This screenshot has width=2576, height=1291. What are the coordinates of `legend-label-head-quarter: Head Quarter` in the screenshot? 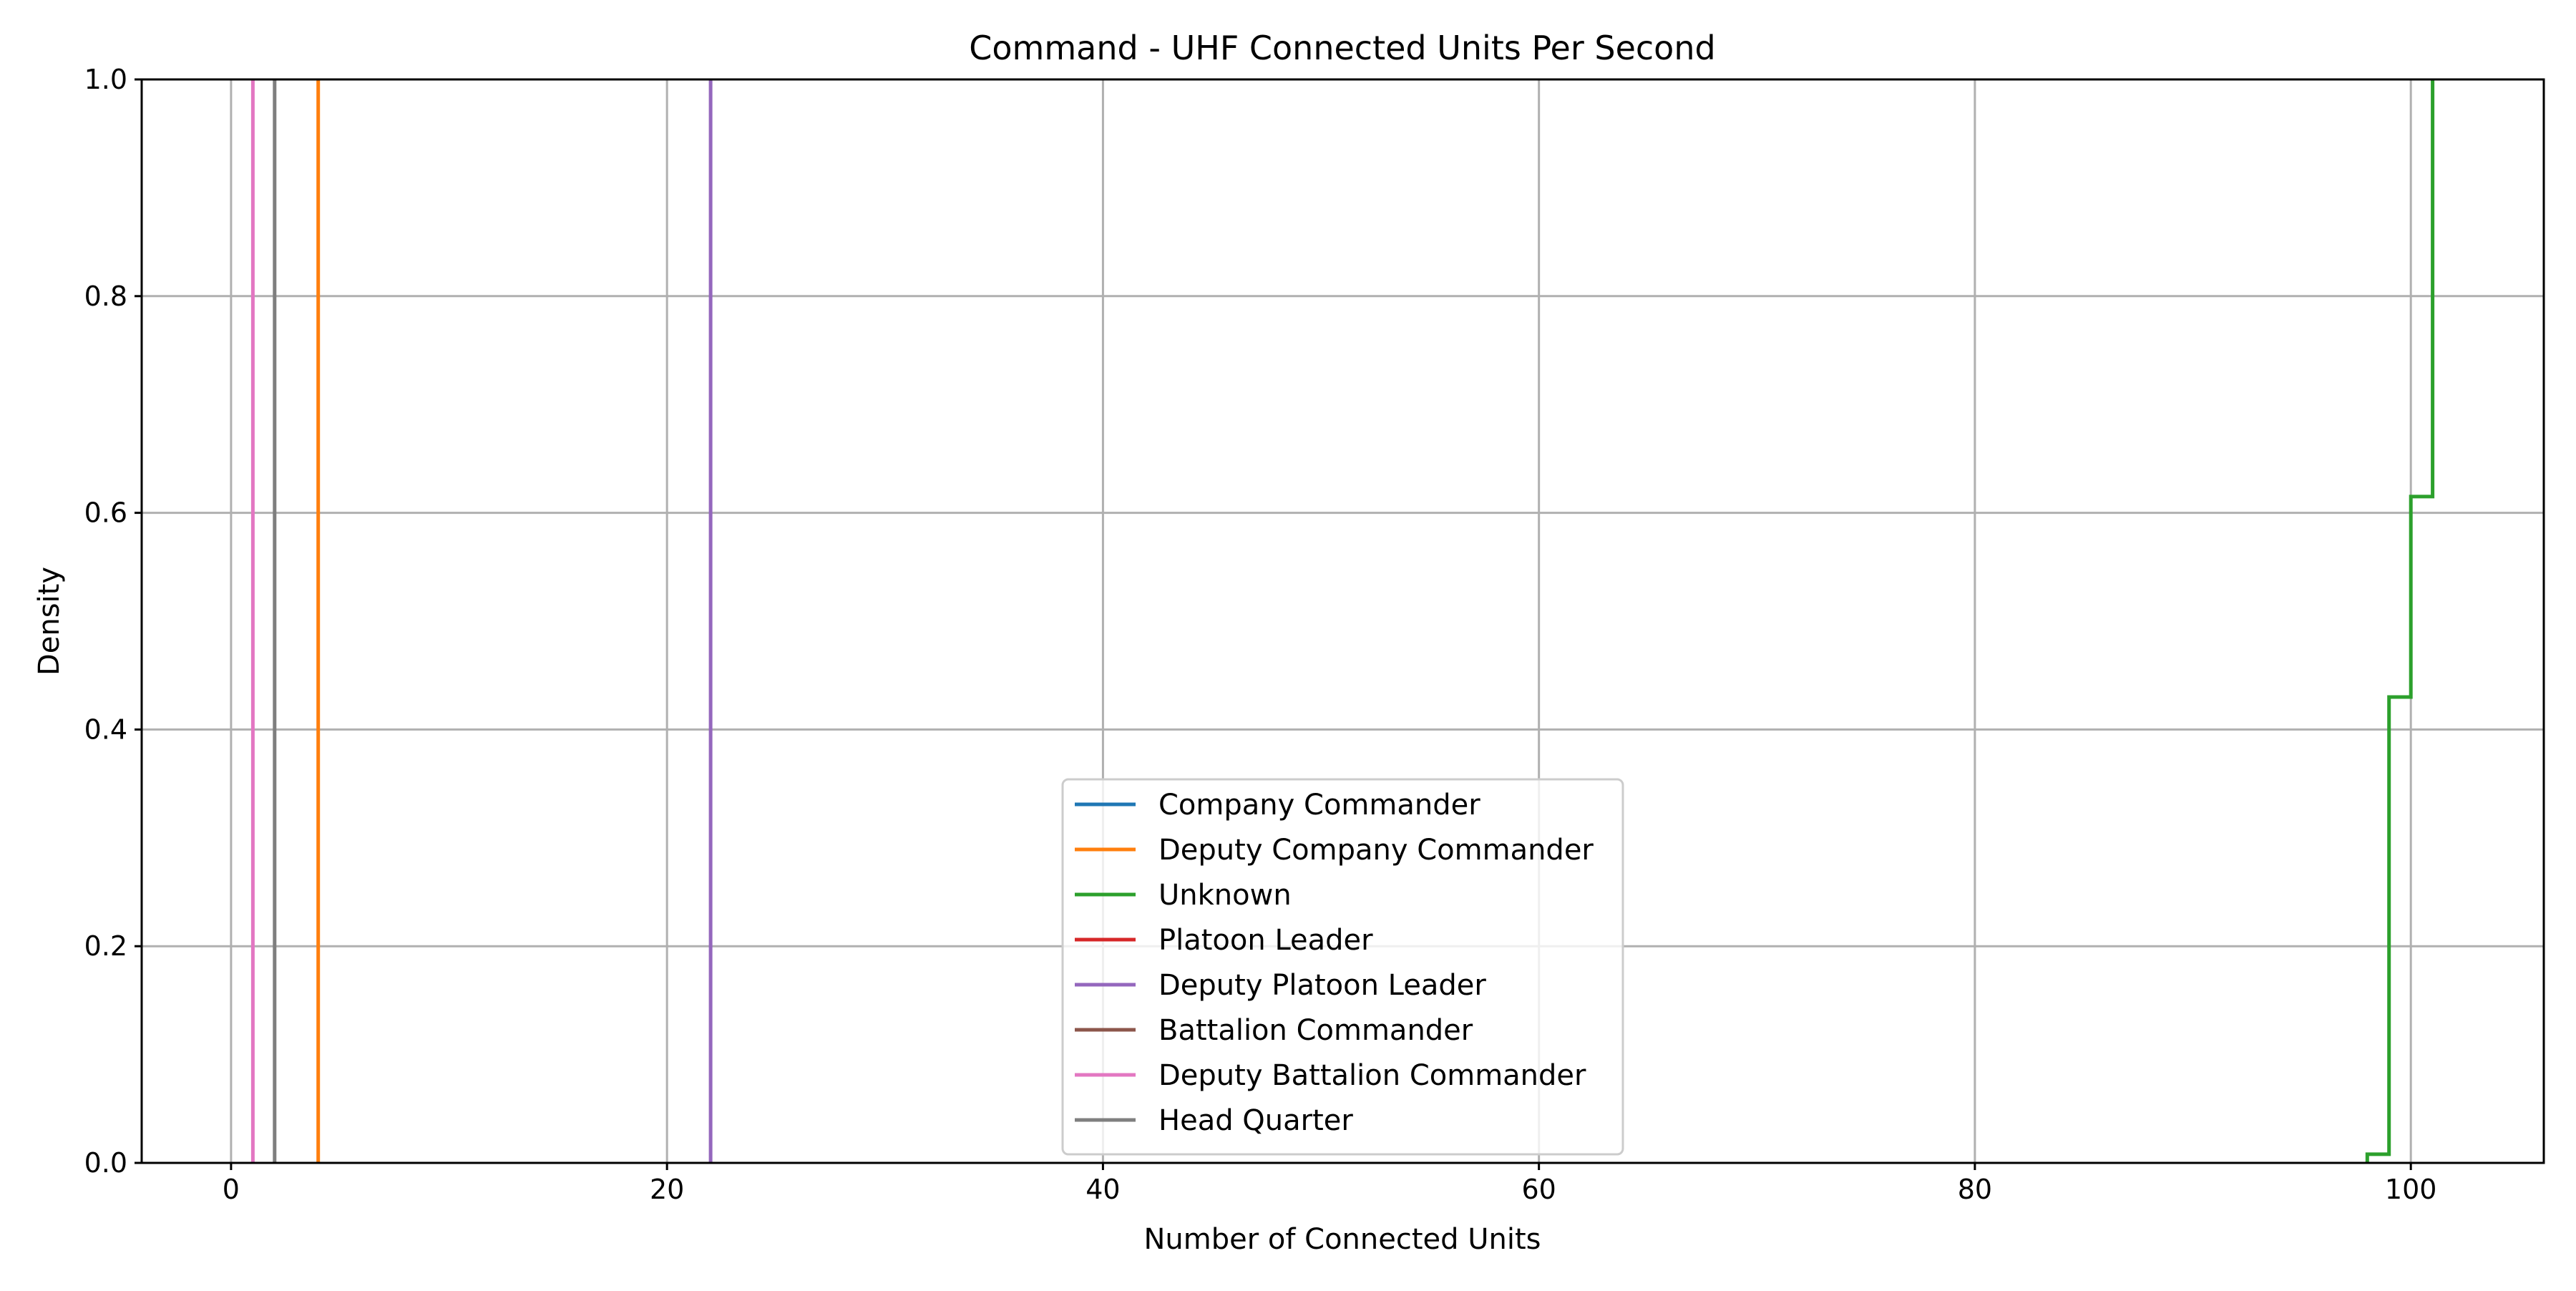 It's located at (1255, 1120).